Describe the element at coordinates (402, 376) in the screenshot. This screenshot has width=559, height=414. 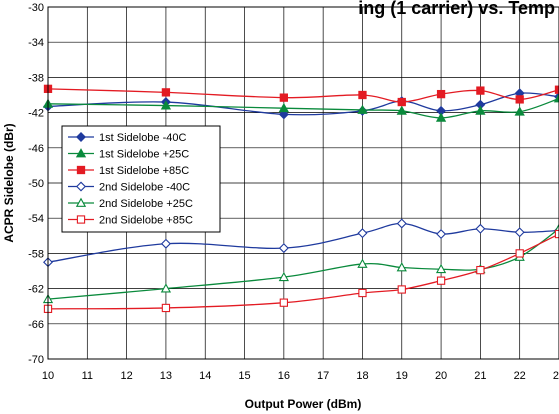
I see `x-tick-label: 19` at that location.